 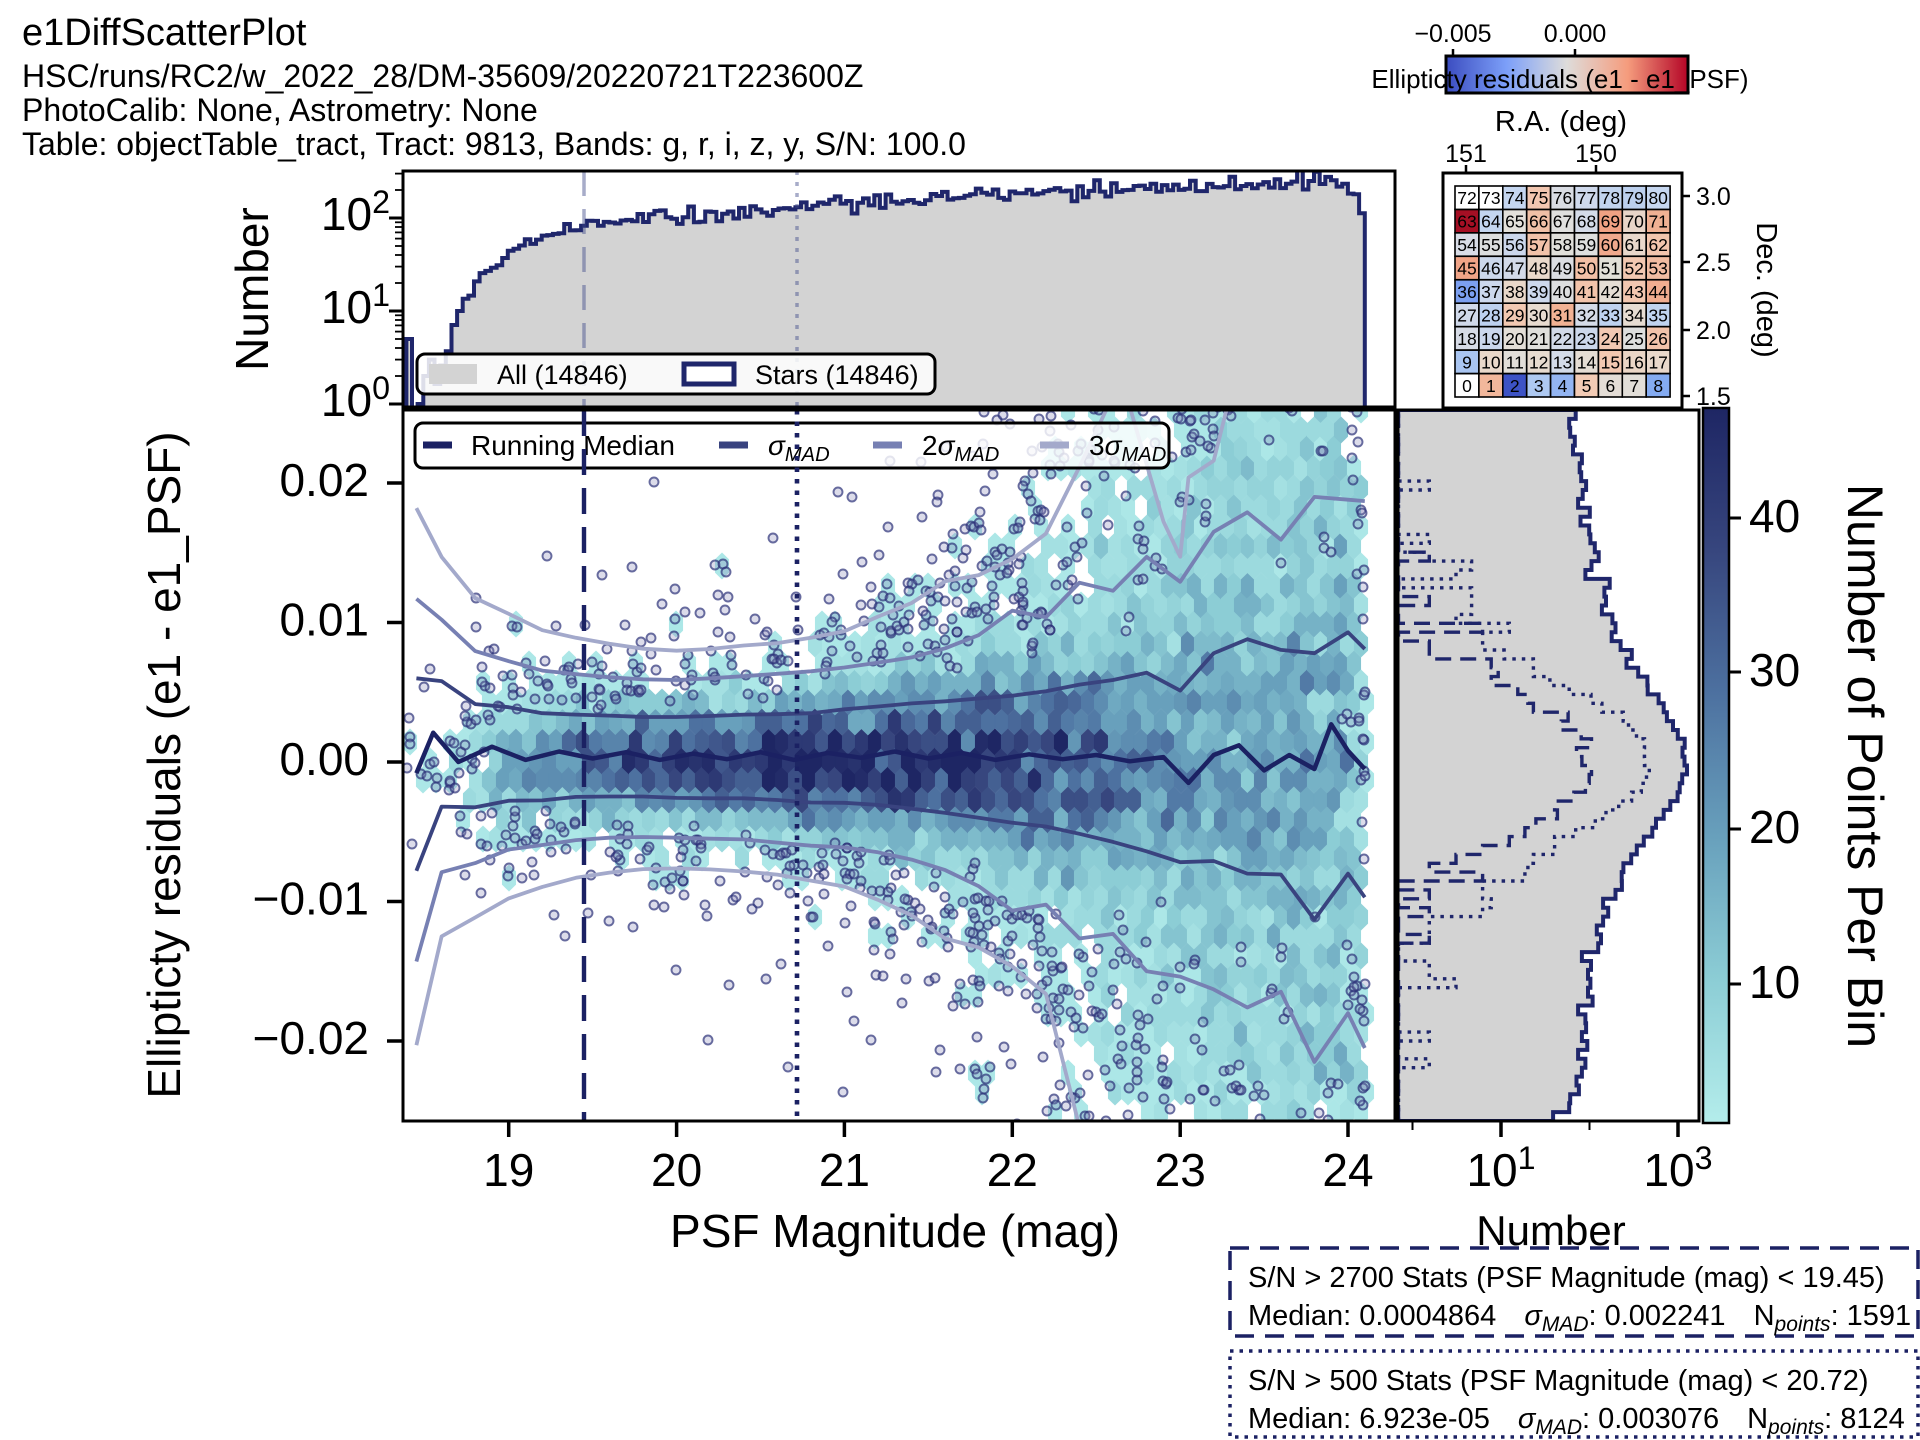 What do you see at coordinates (1467, 245) in the screenshot?
I see `svg-text: 54` at bounding box center [1467, 245].